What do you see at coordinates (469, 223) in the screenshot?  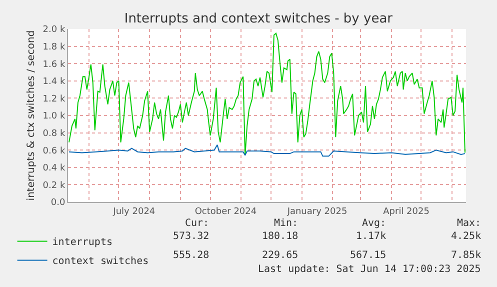 I see `text: Max:` at bounding box center [469, 223].